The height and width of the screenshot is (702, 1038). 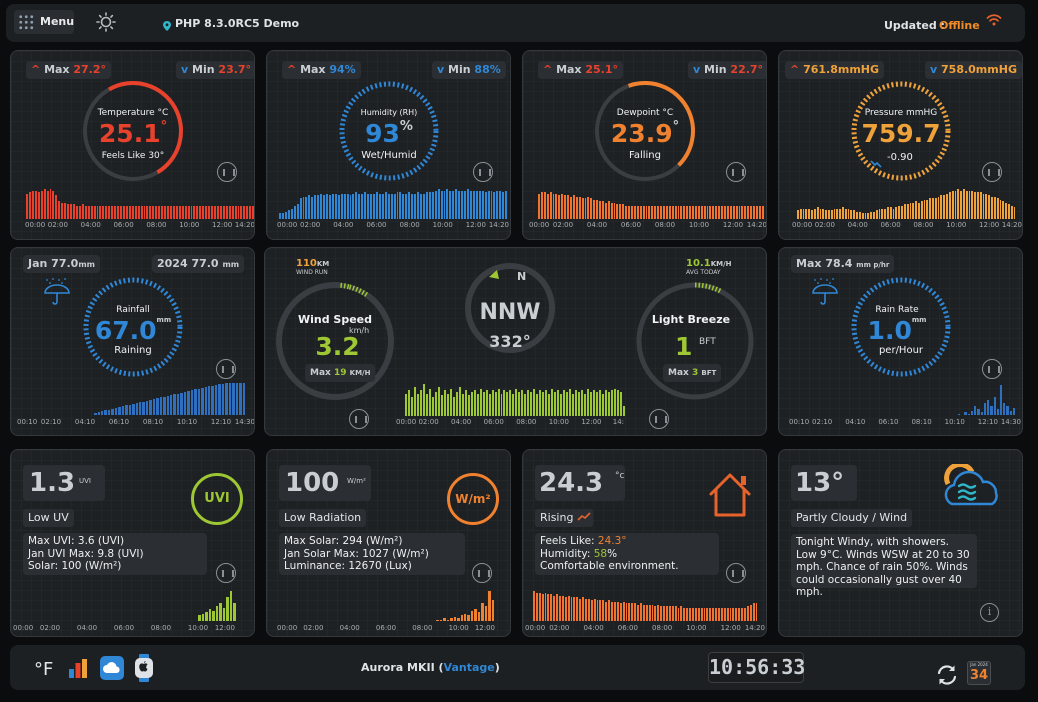 I want to click on beaufort-gauge, so click(x=695, y=341).